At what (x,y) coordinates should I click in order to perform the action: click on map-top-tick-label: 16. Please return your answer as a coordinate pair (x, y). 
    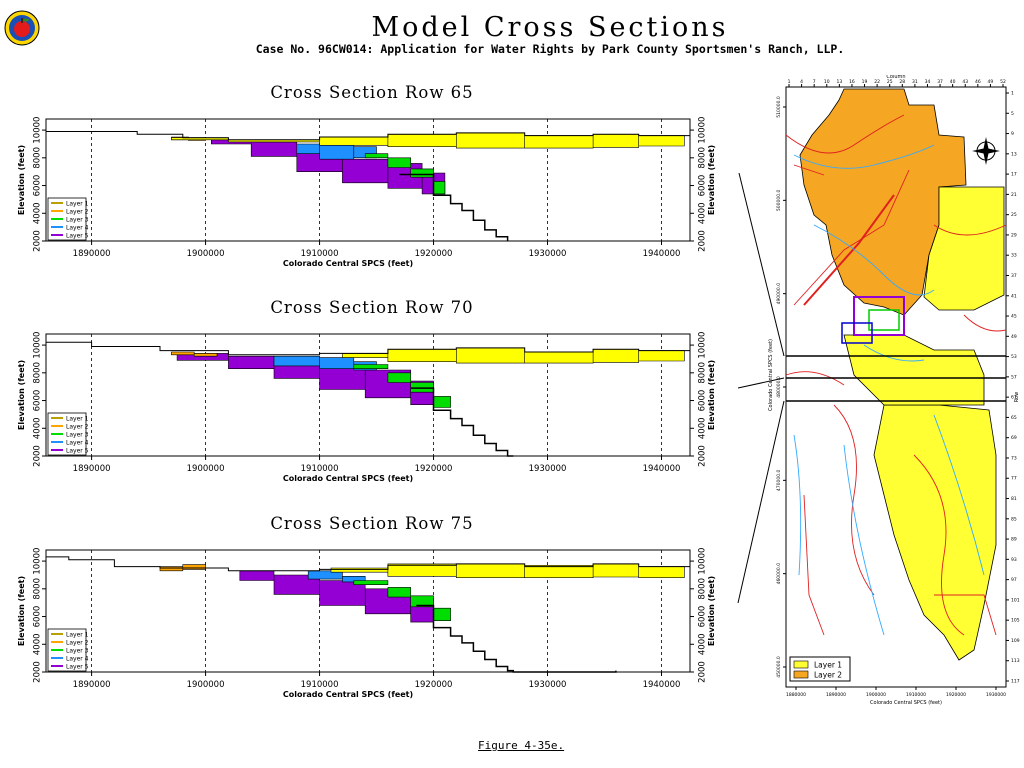
    Looking at the image, I should click on (852, 82).